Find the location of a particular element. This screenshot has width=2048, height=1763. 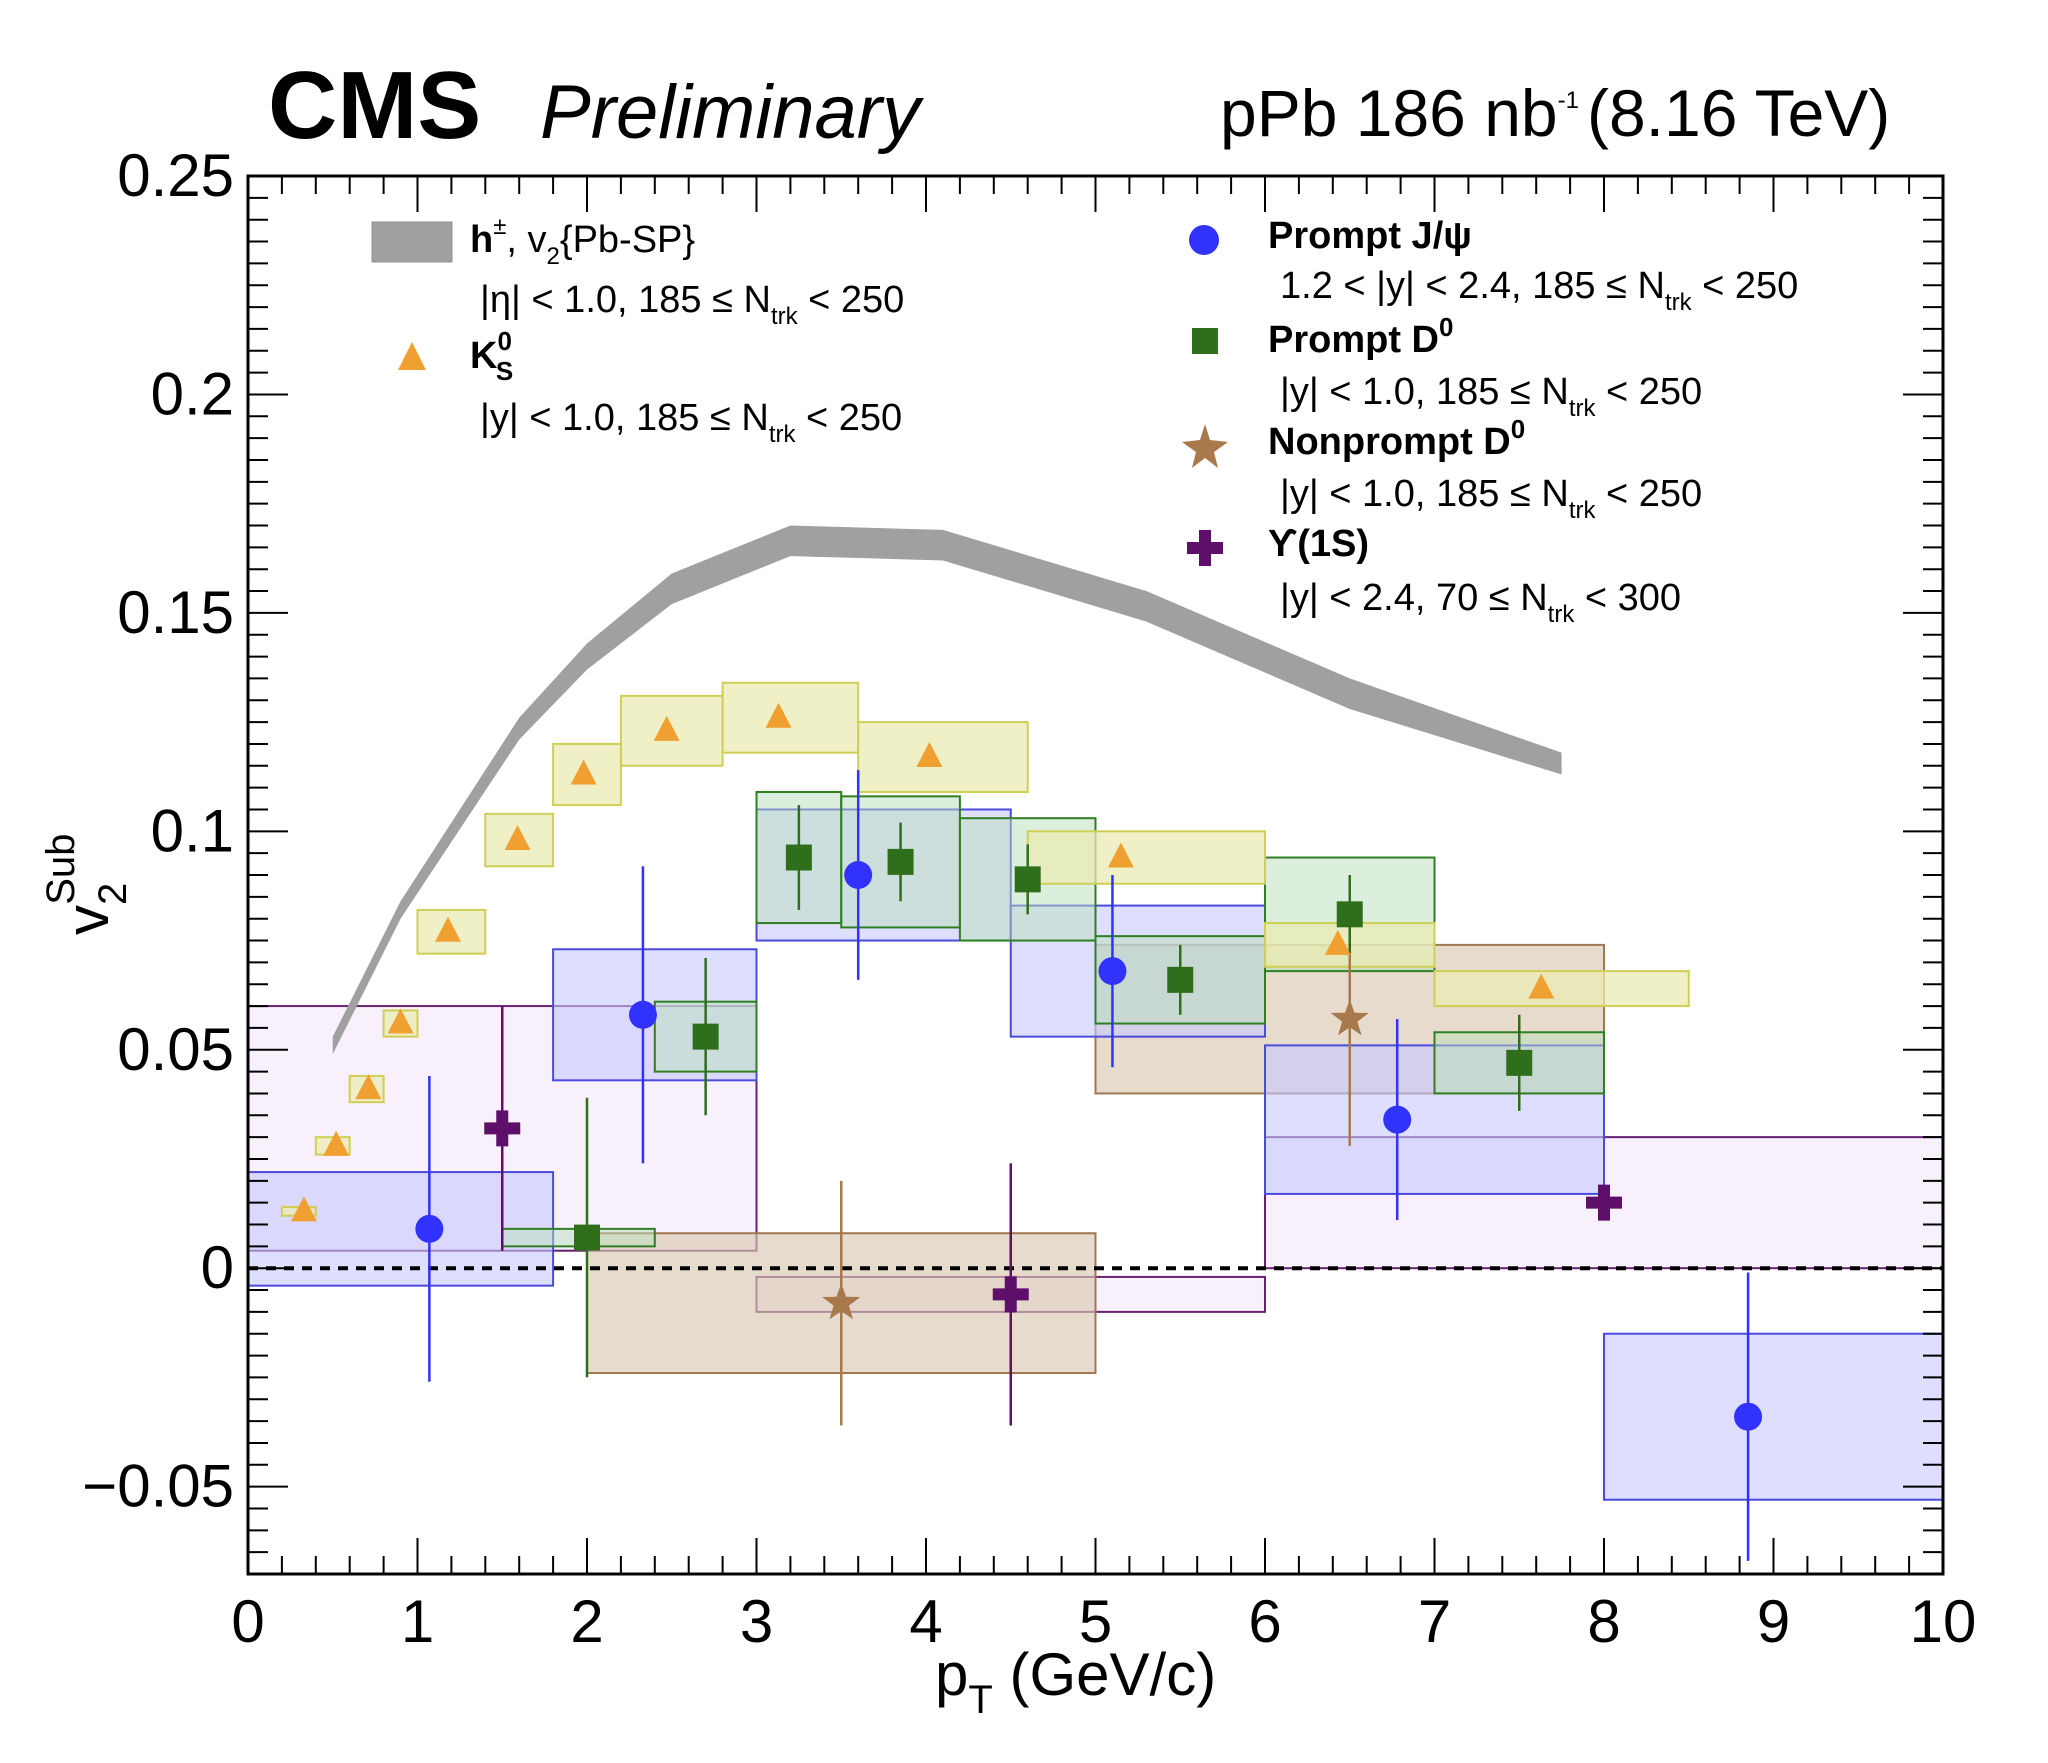

legend-npd0-cut: |y| < 1.0, 185 ≤ Ntrk < 250 is located at coordinates (1491, 498).